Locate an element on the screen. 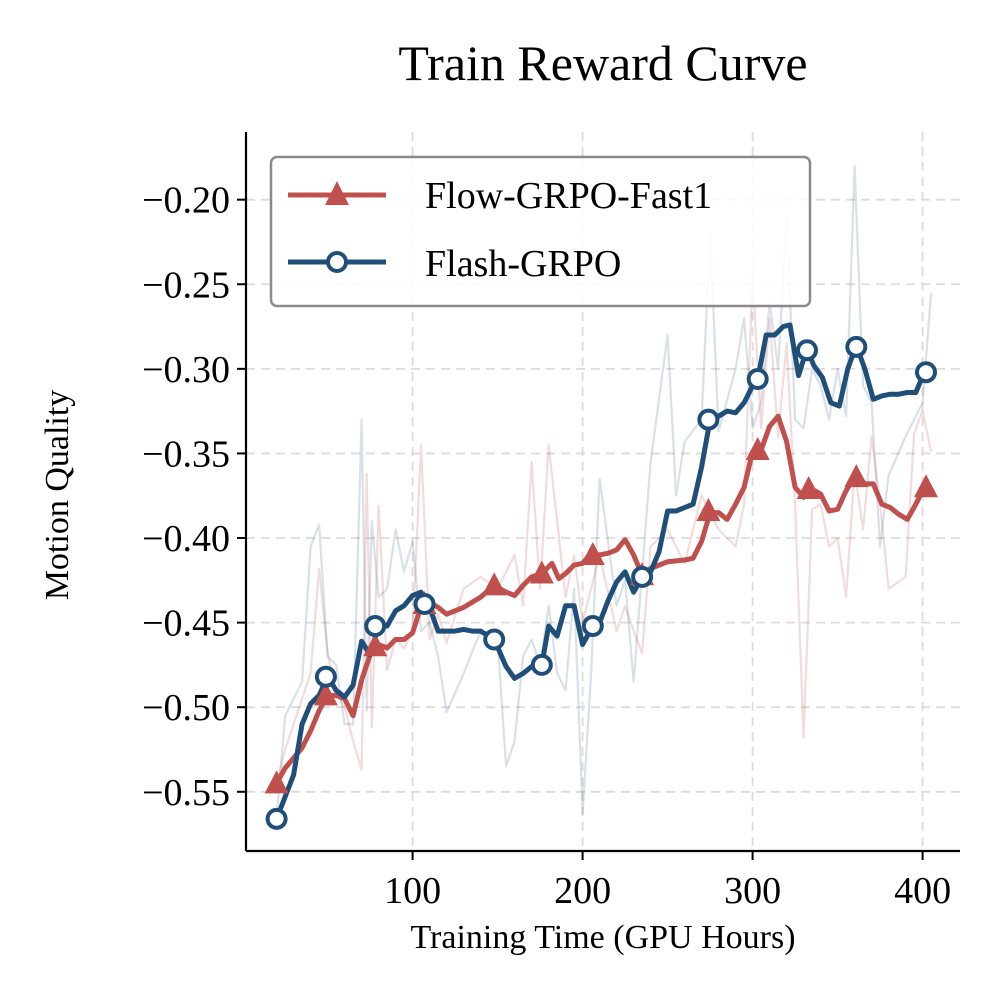 This screenshot has width=996, height=996. y-tick-label: −0.40 is located at coordinates (186, 539).